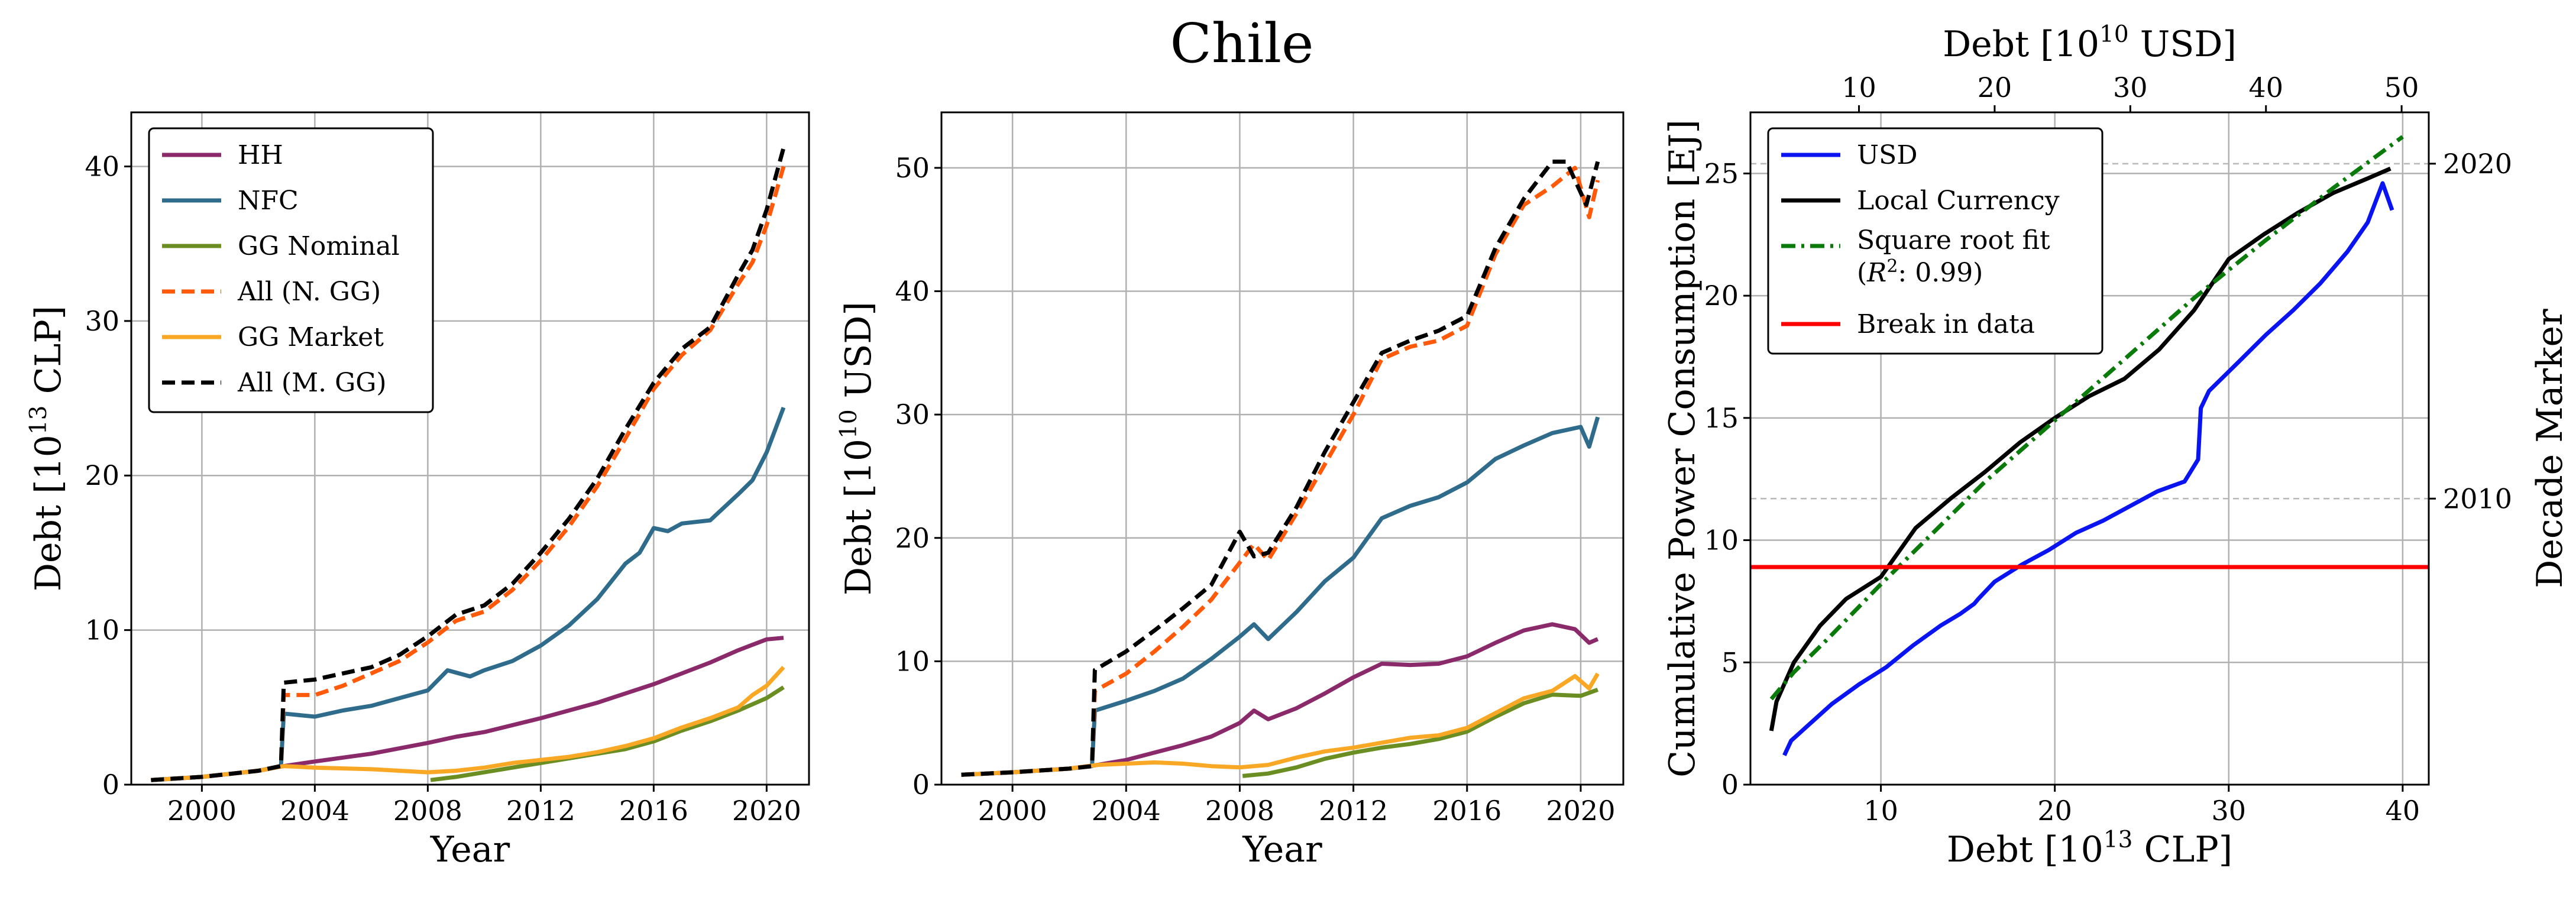  I want to click on top-x-tick-label: 30, so click(2131, 87).